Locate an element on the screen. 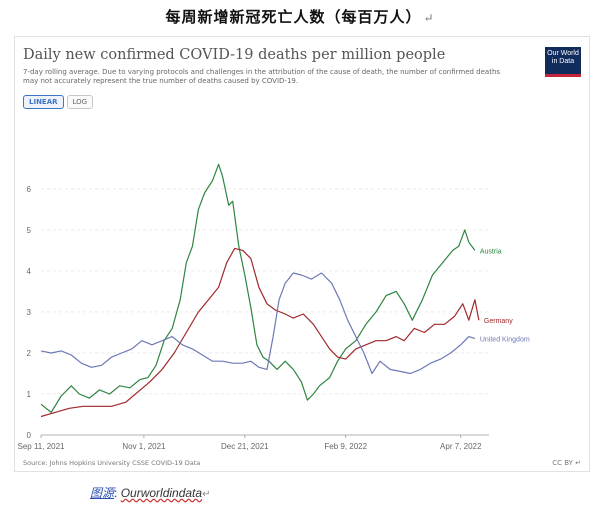 This screenshot has height=508, width=600. figure-caption: 图源: Ourworldindata↵ is located at coordinates (150, 492).